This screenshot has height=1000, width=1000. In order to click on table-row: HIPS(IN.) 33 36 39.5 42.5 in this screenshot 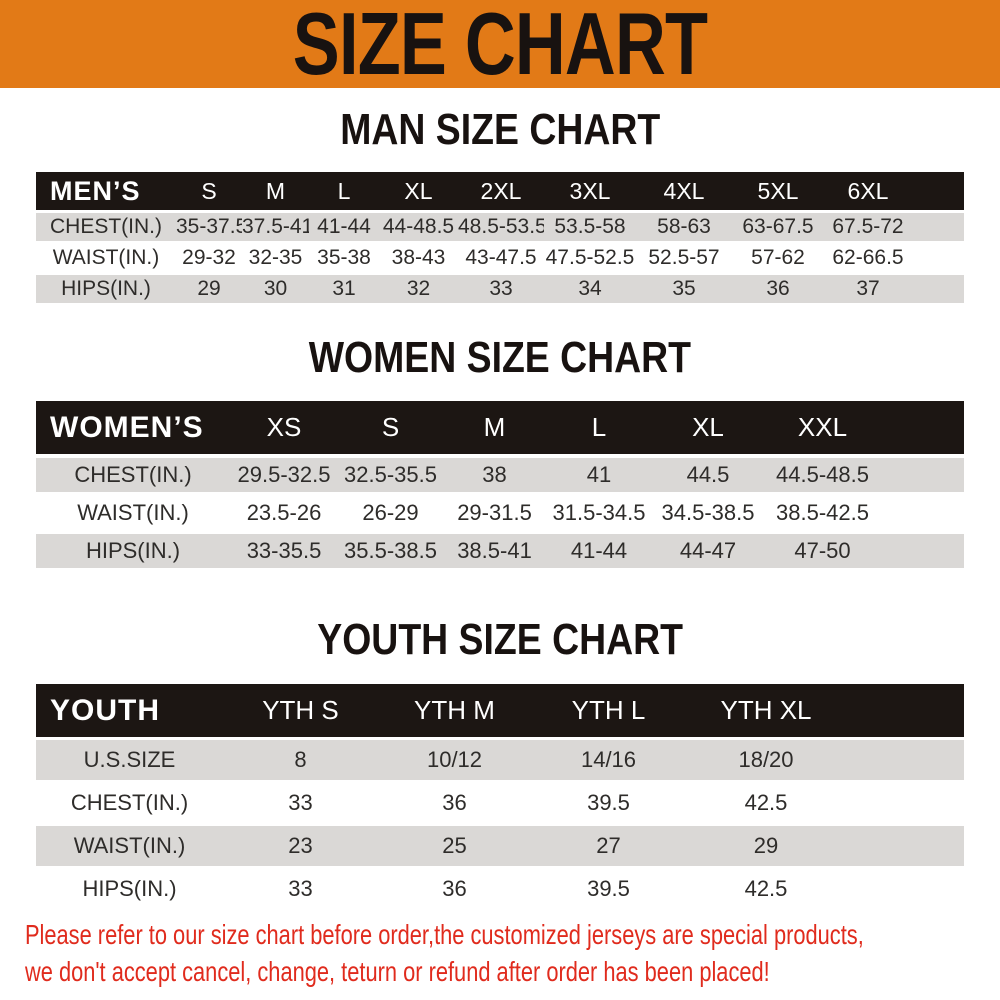, I will do `click(500, 889)`.